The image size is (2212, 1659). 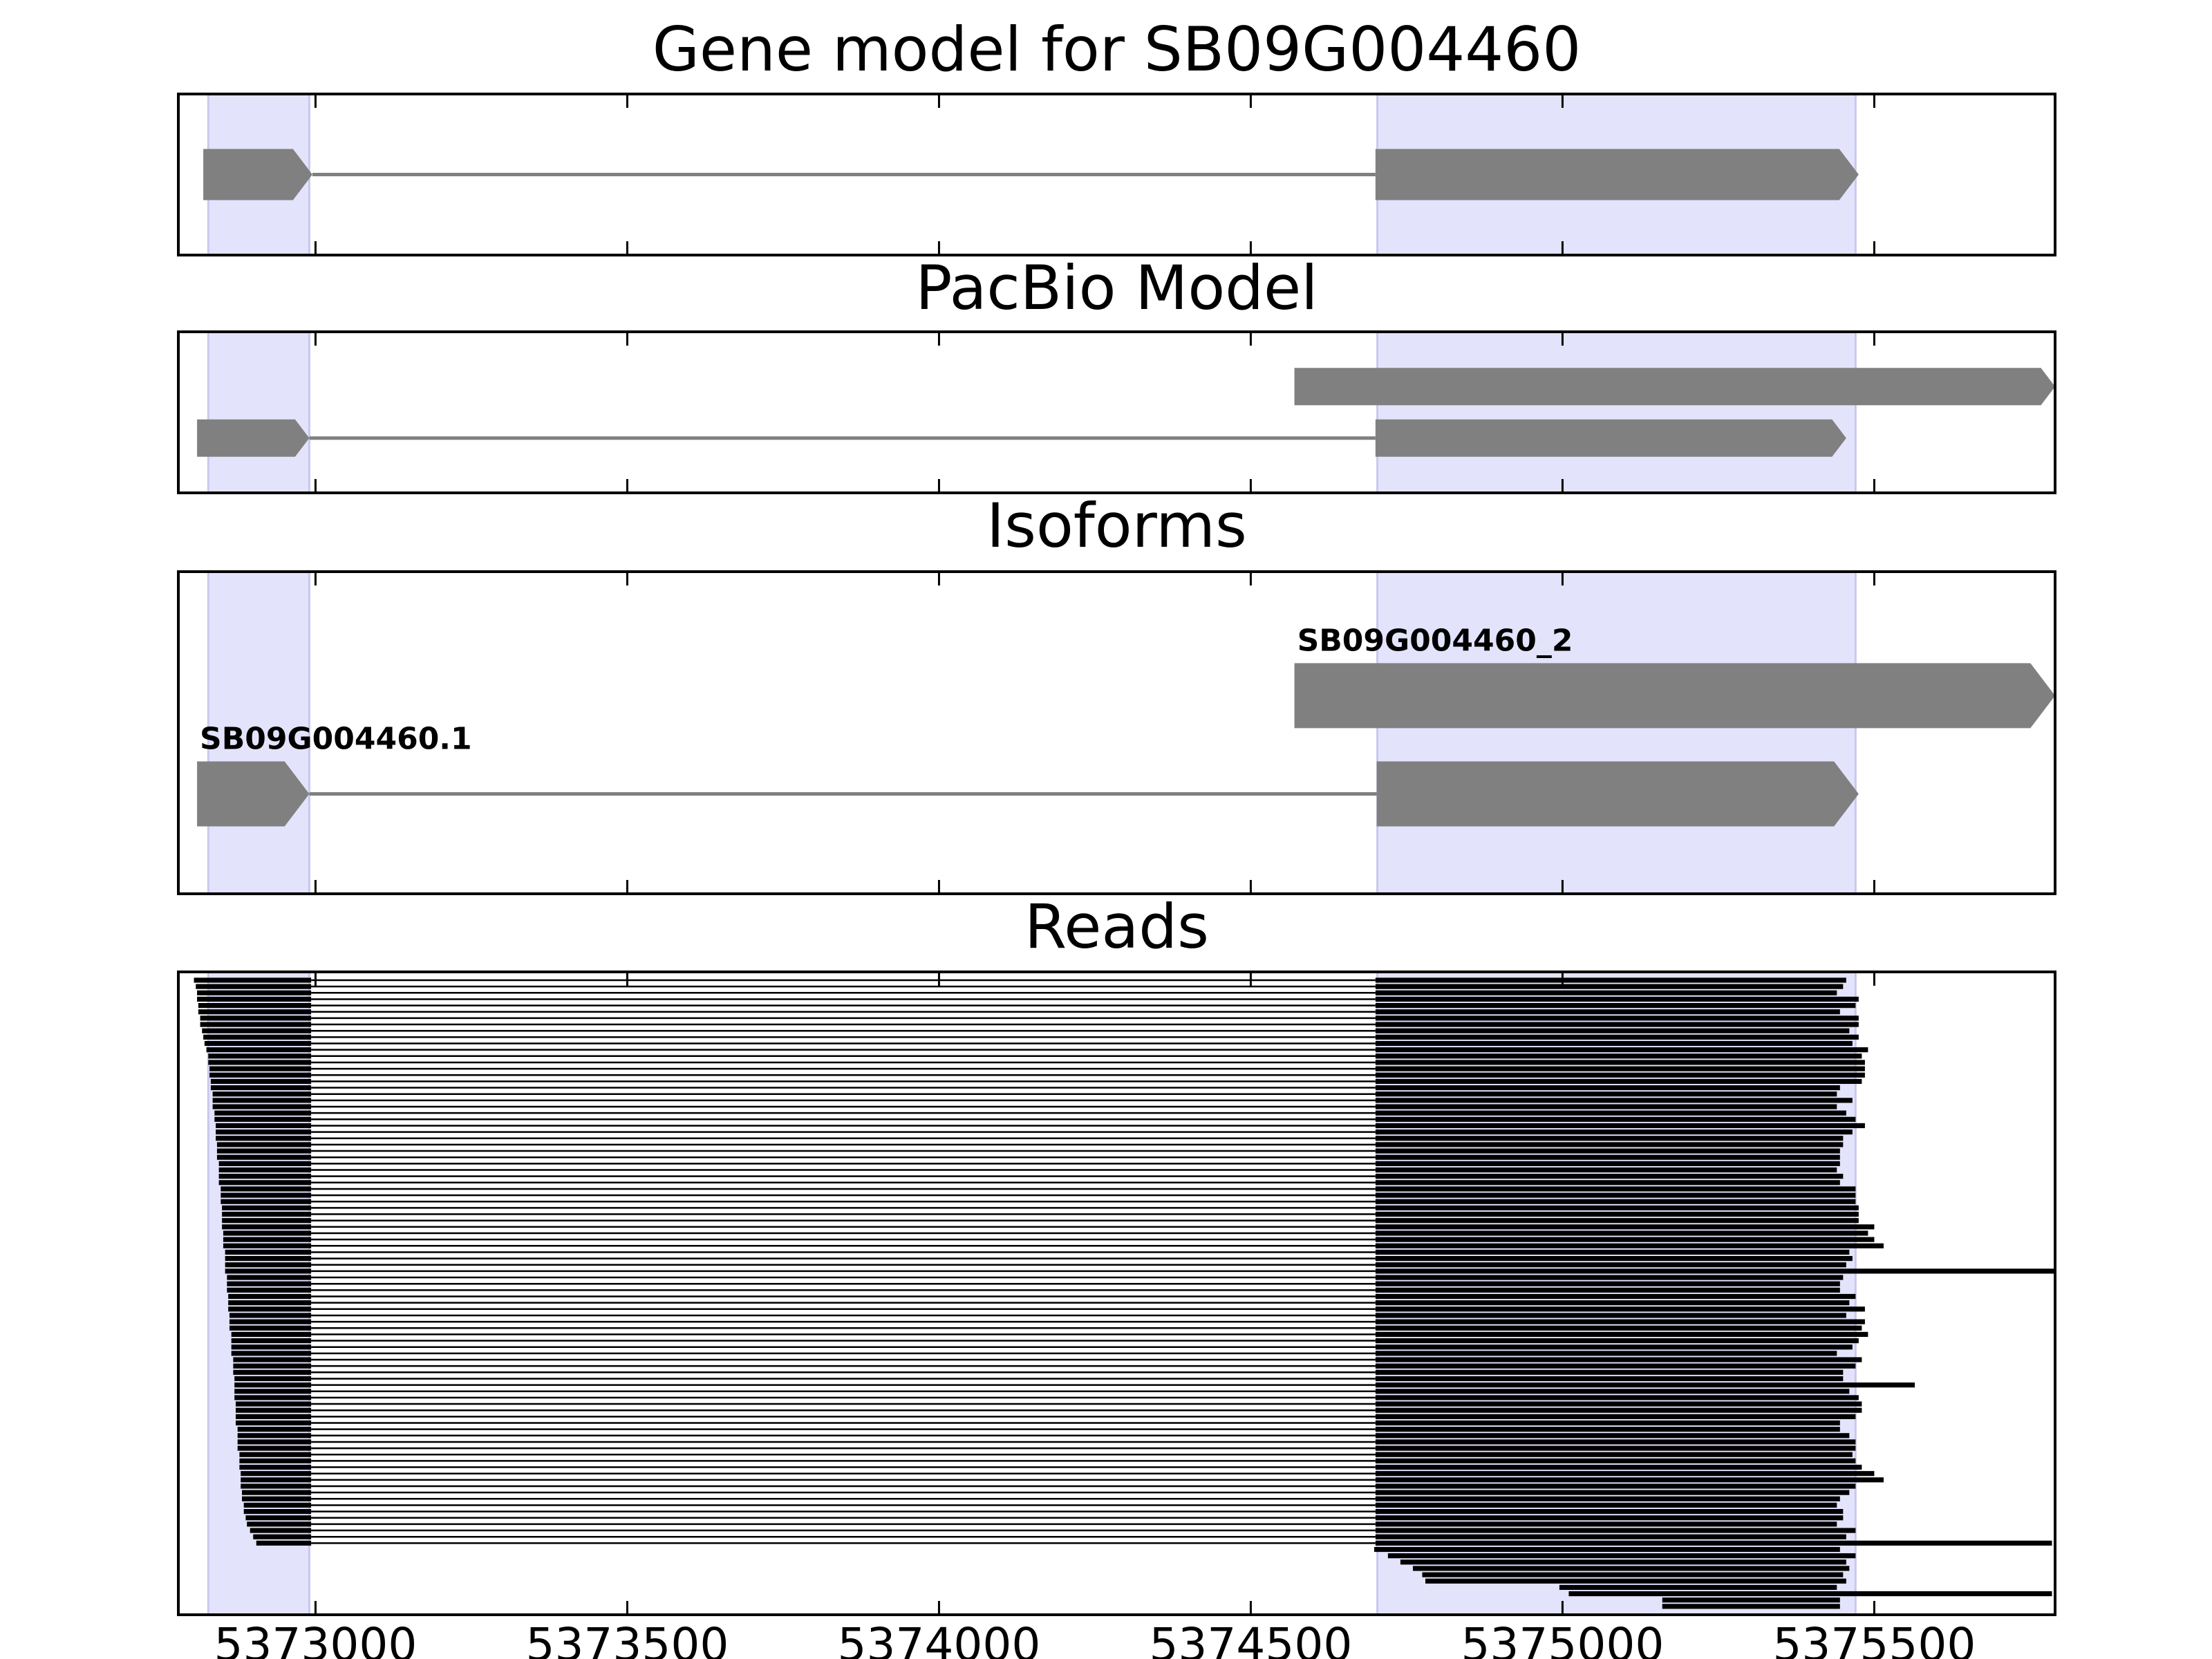 What do you see at coordinates (1117, 525) in the screenshot?
I see `panel-title: Isoforms` at bounding box center [1117, 525].